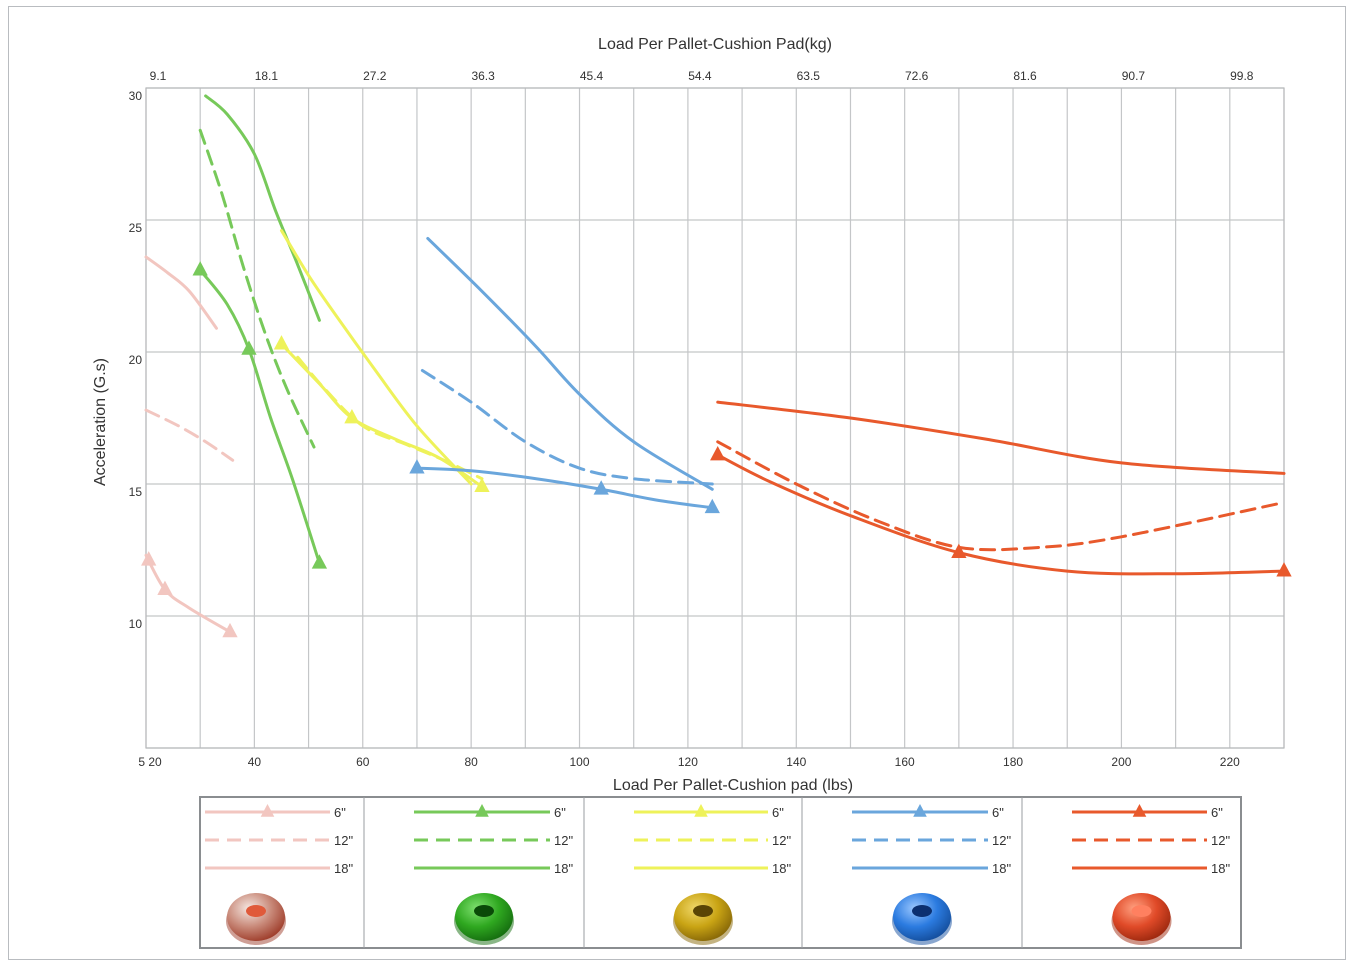  I want to click on y-tick-label: 30, so click(136, 96).